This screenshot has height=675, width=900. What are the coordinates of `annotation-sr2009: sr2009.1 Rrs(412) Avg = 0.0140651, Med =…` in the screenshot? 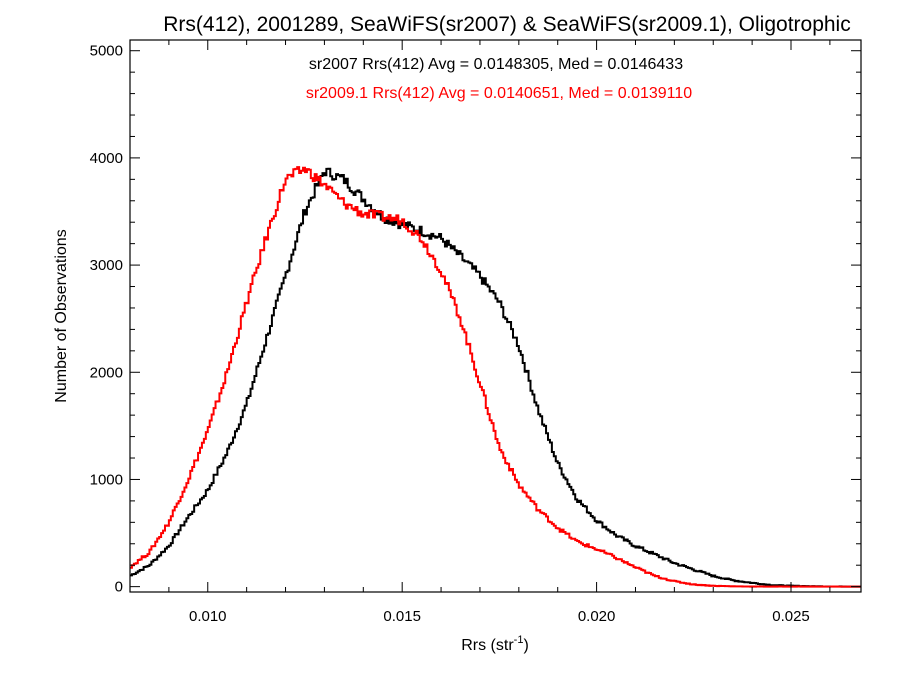 It's located at (499, 93).